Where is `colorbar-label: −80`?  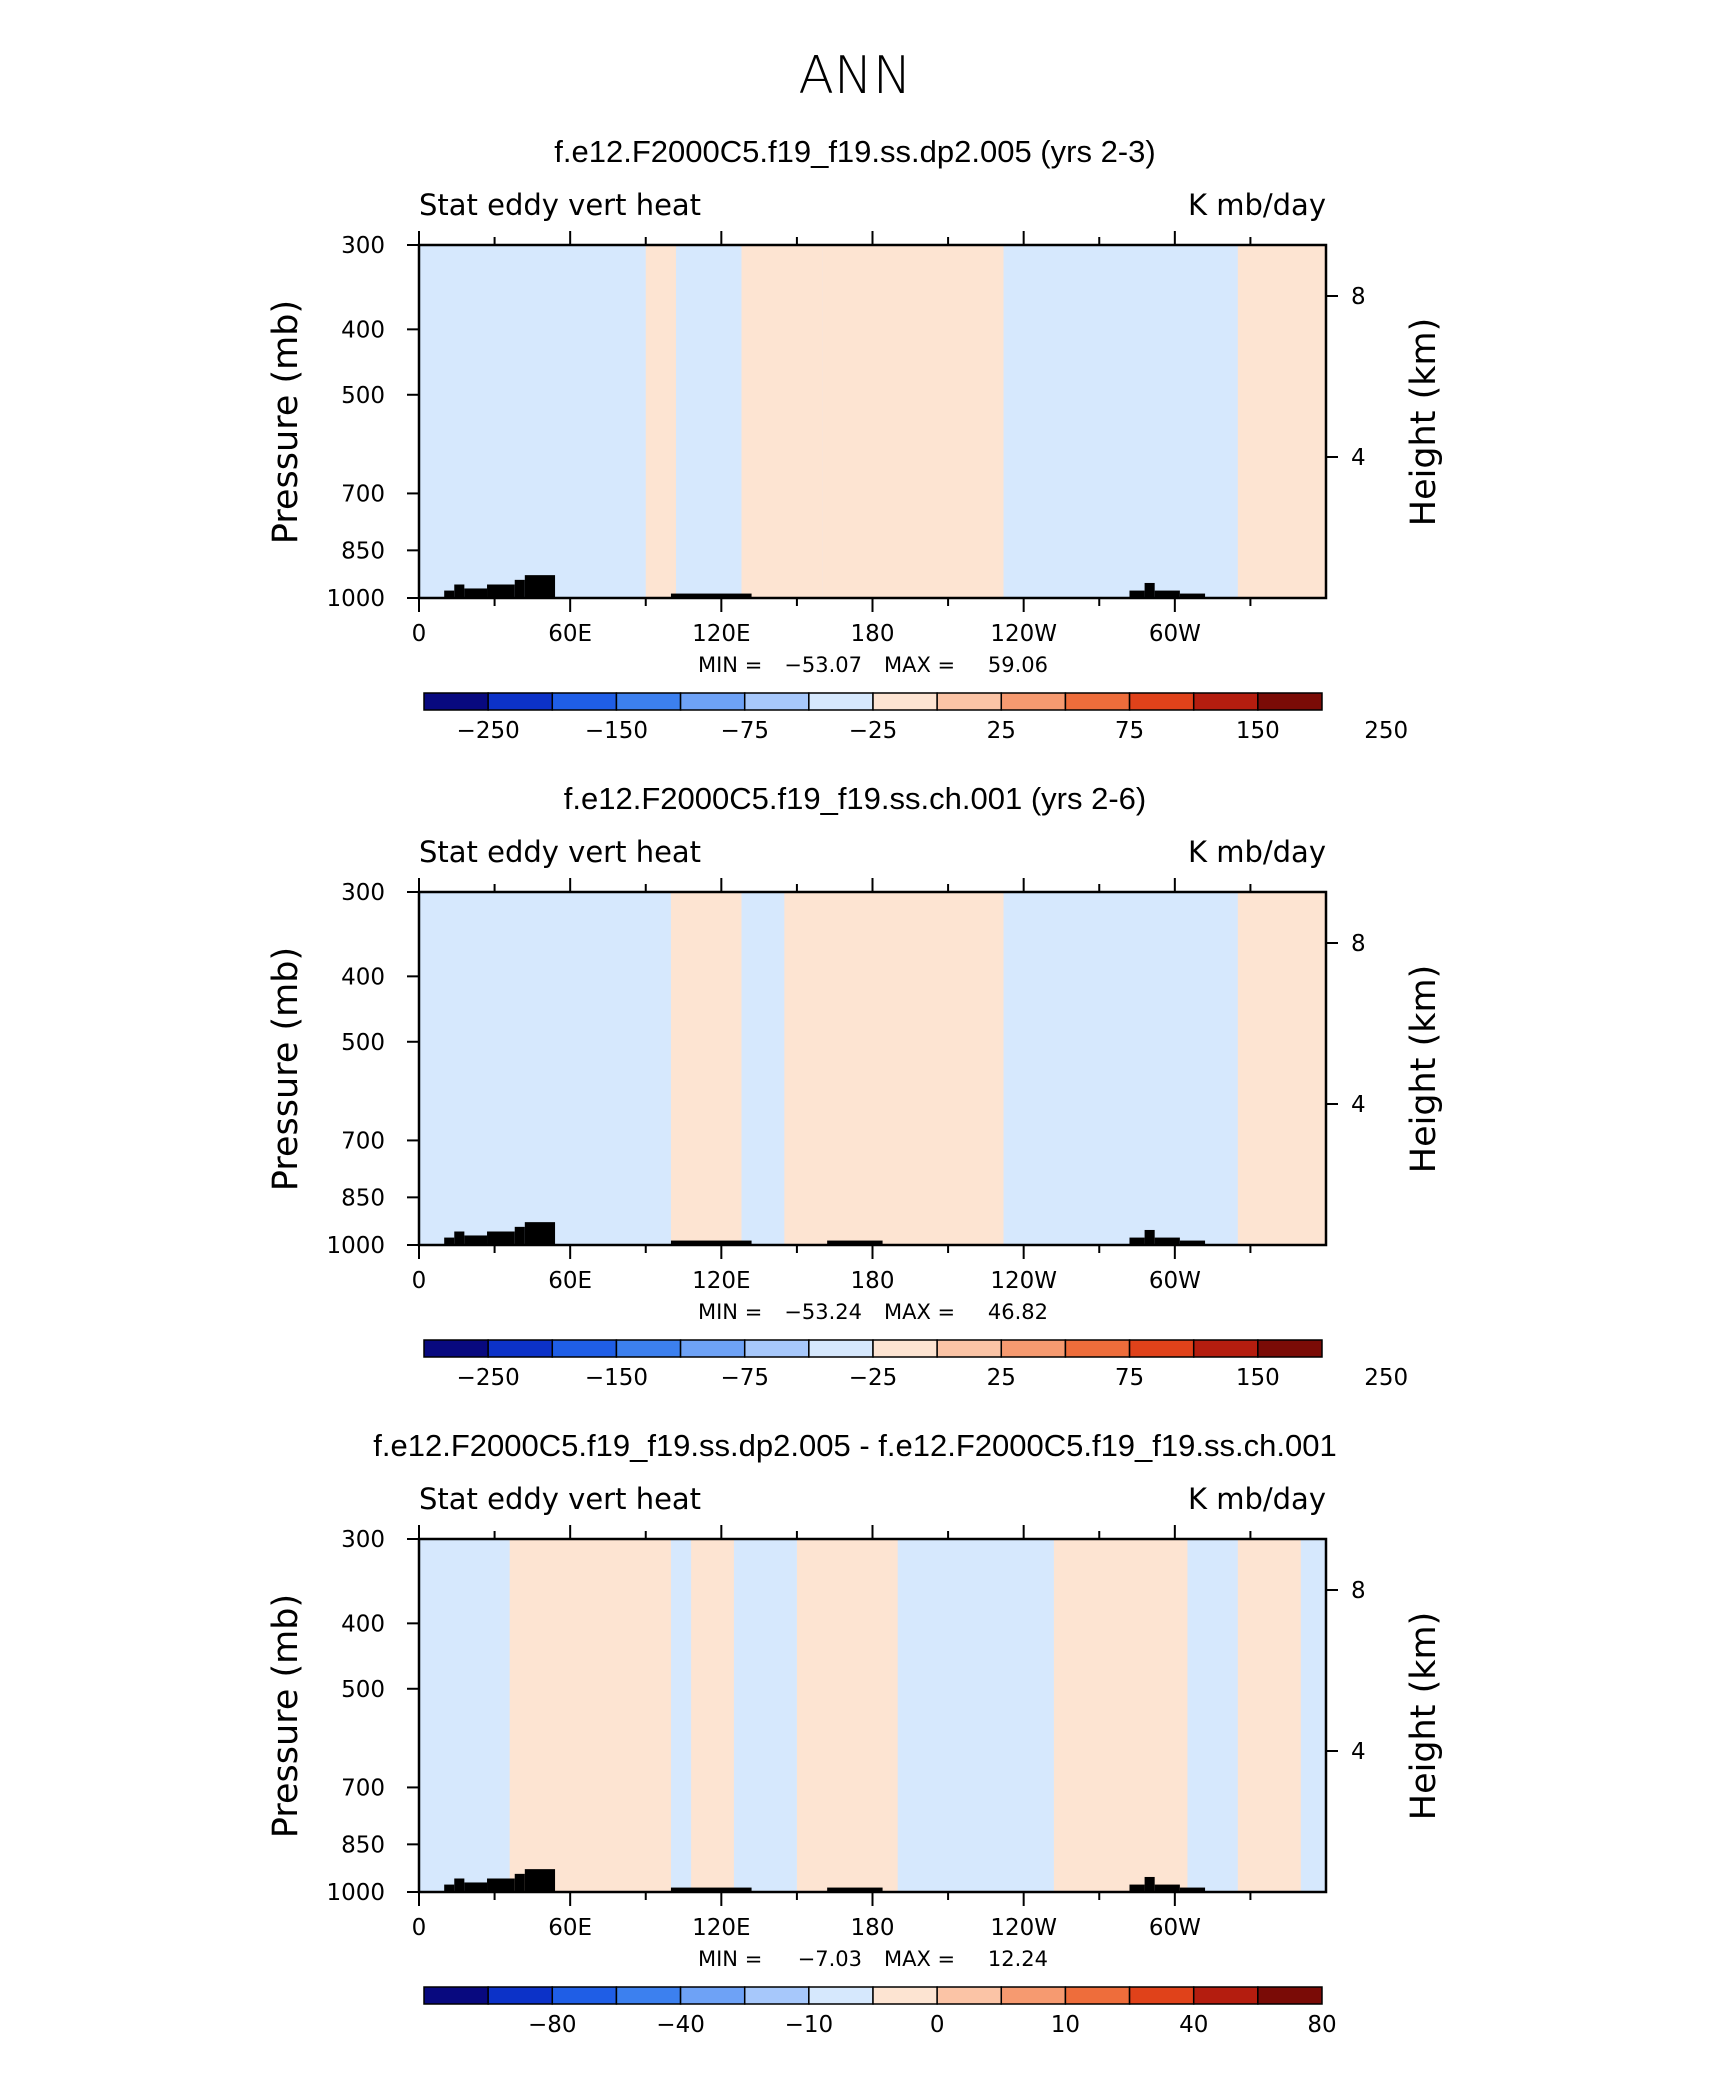 colorbar-label: −80 is located at coordinates (552, 2025).